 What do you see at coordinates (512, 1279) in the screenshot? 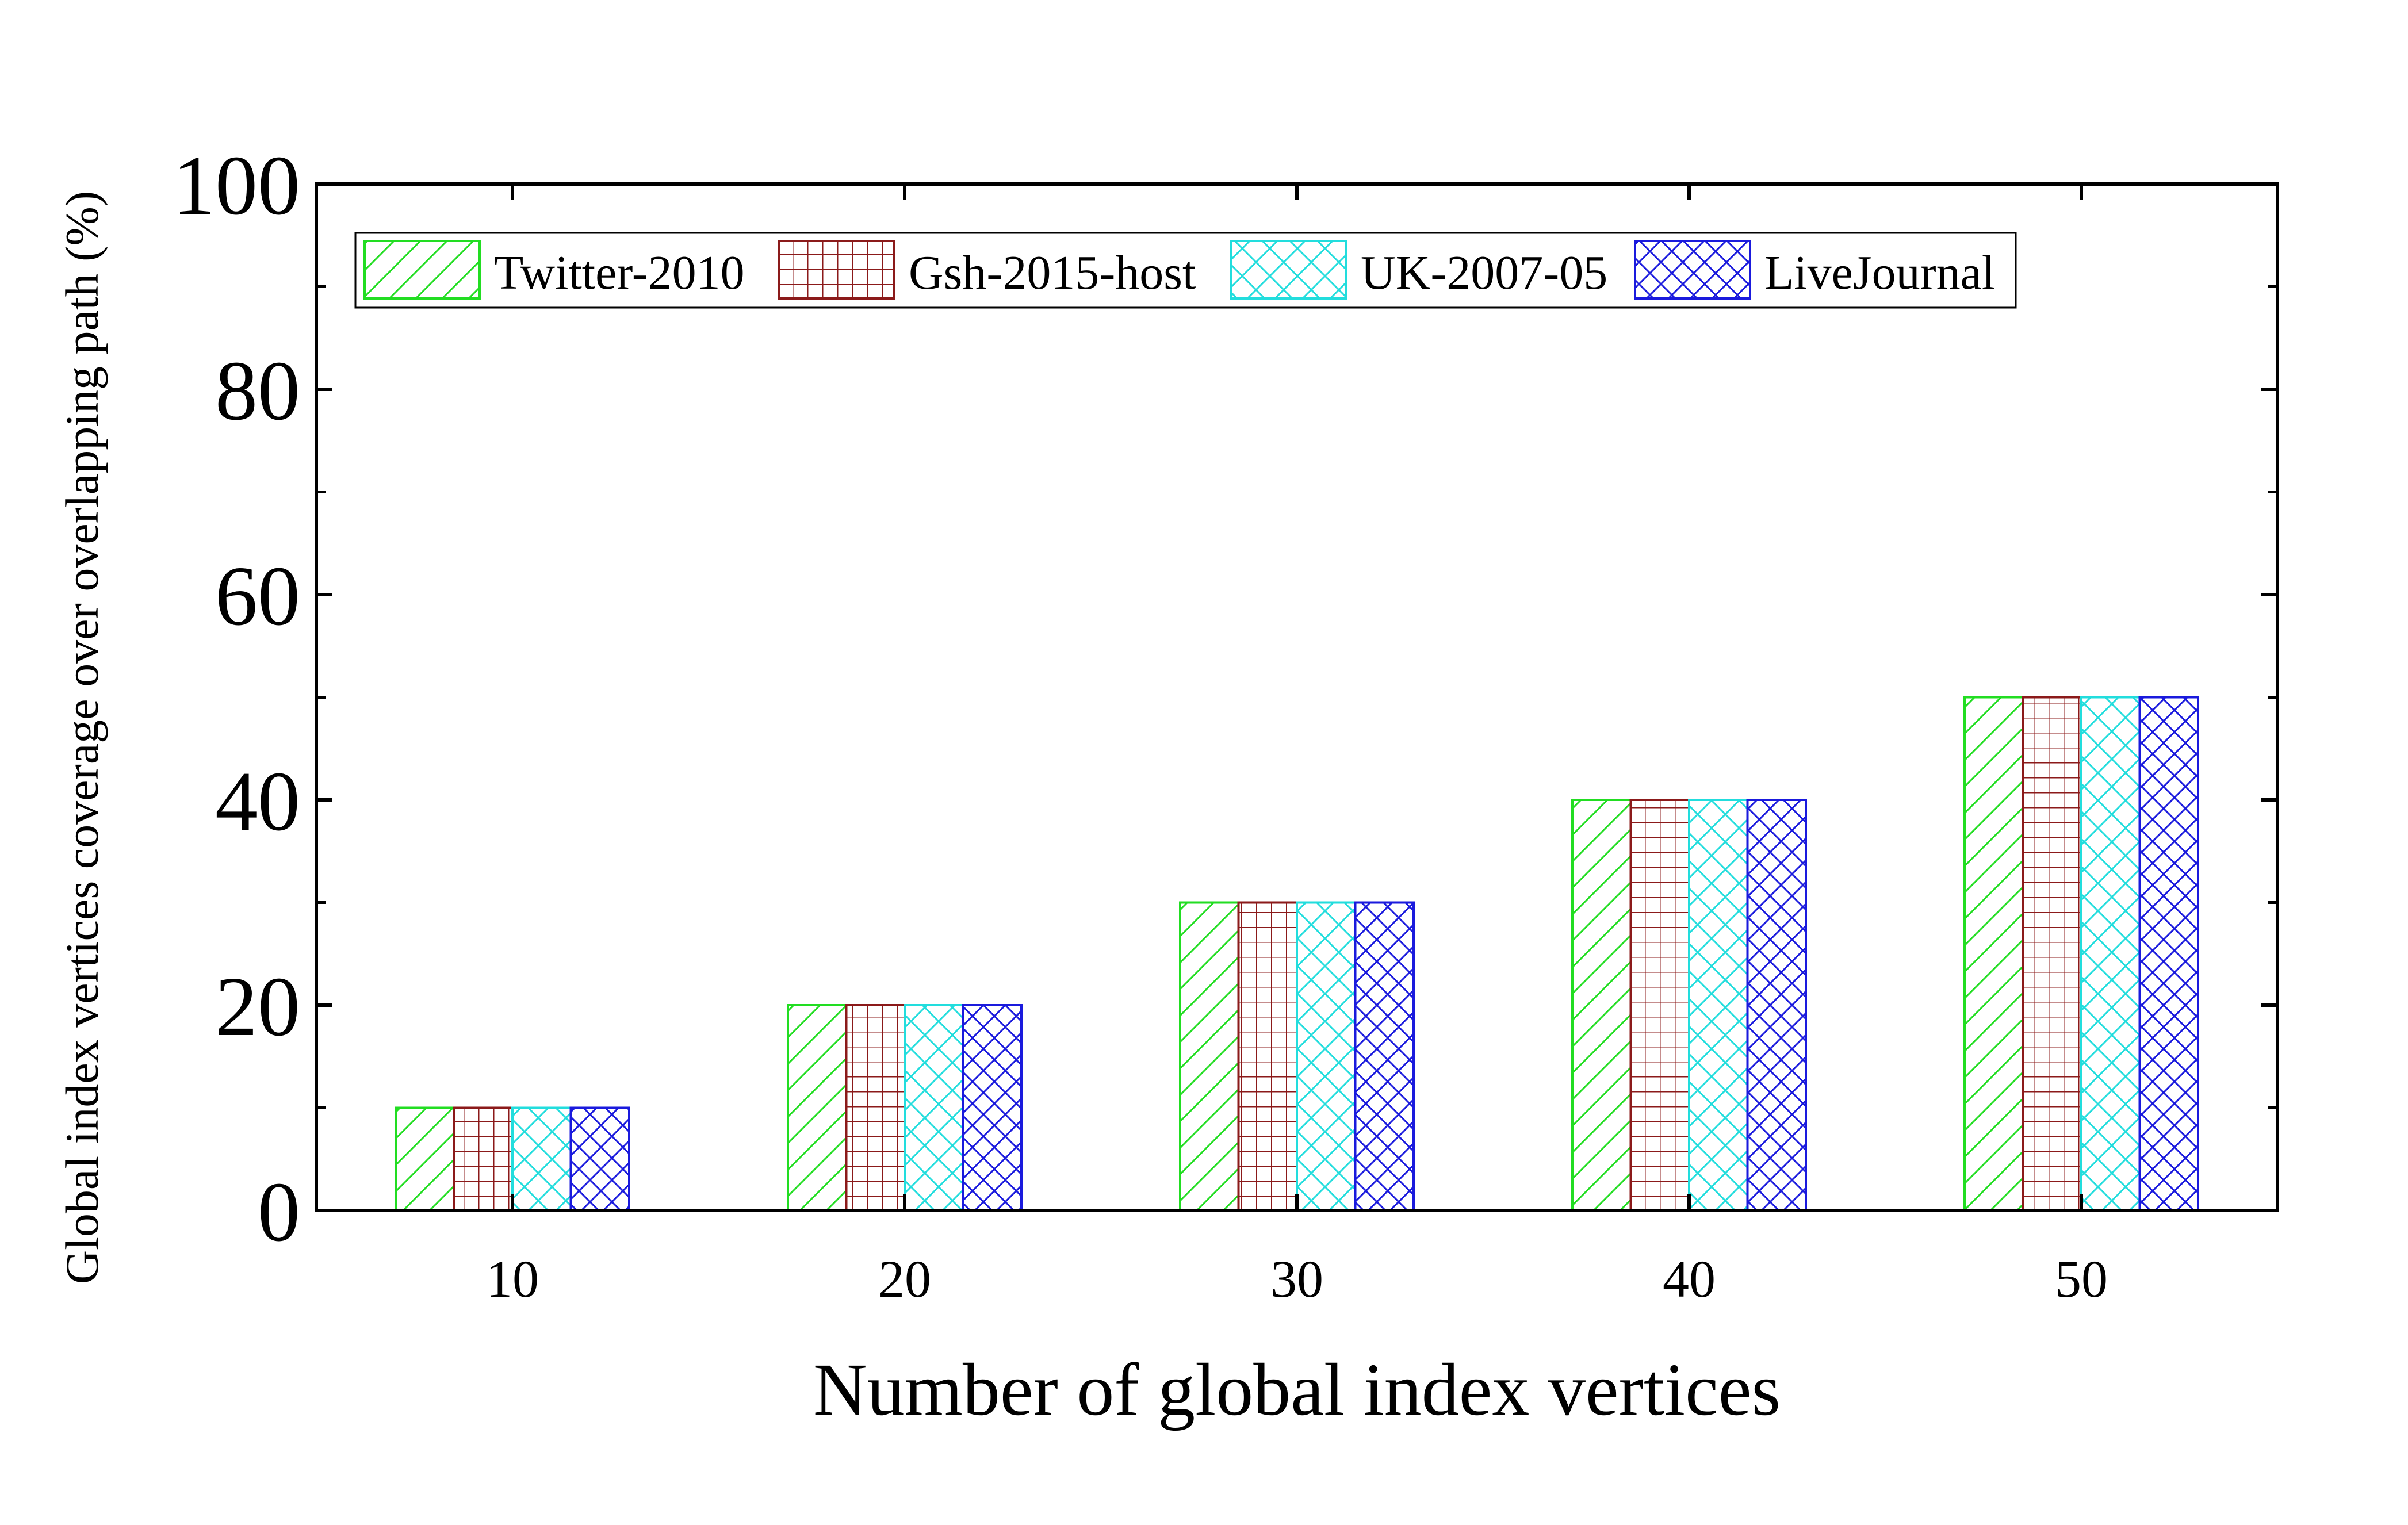
I see `x-tick-label: 10` at bounding box center [512, 1279].